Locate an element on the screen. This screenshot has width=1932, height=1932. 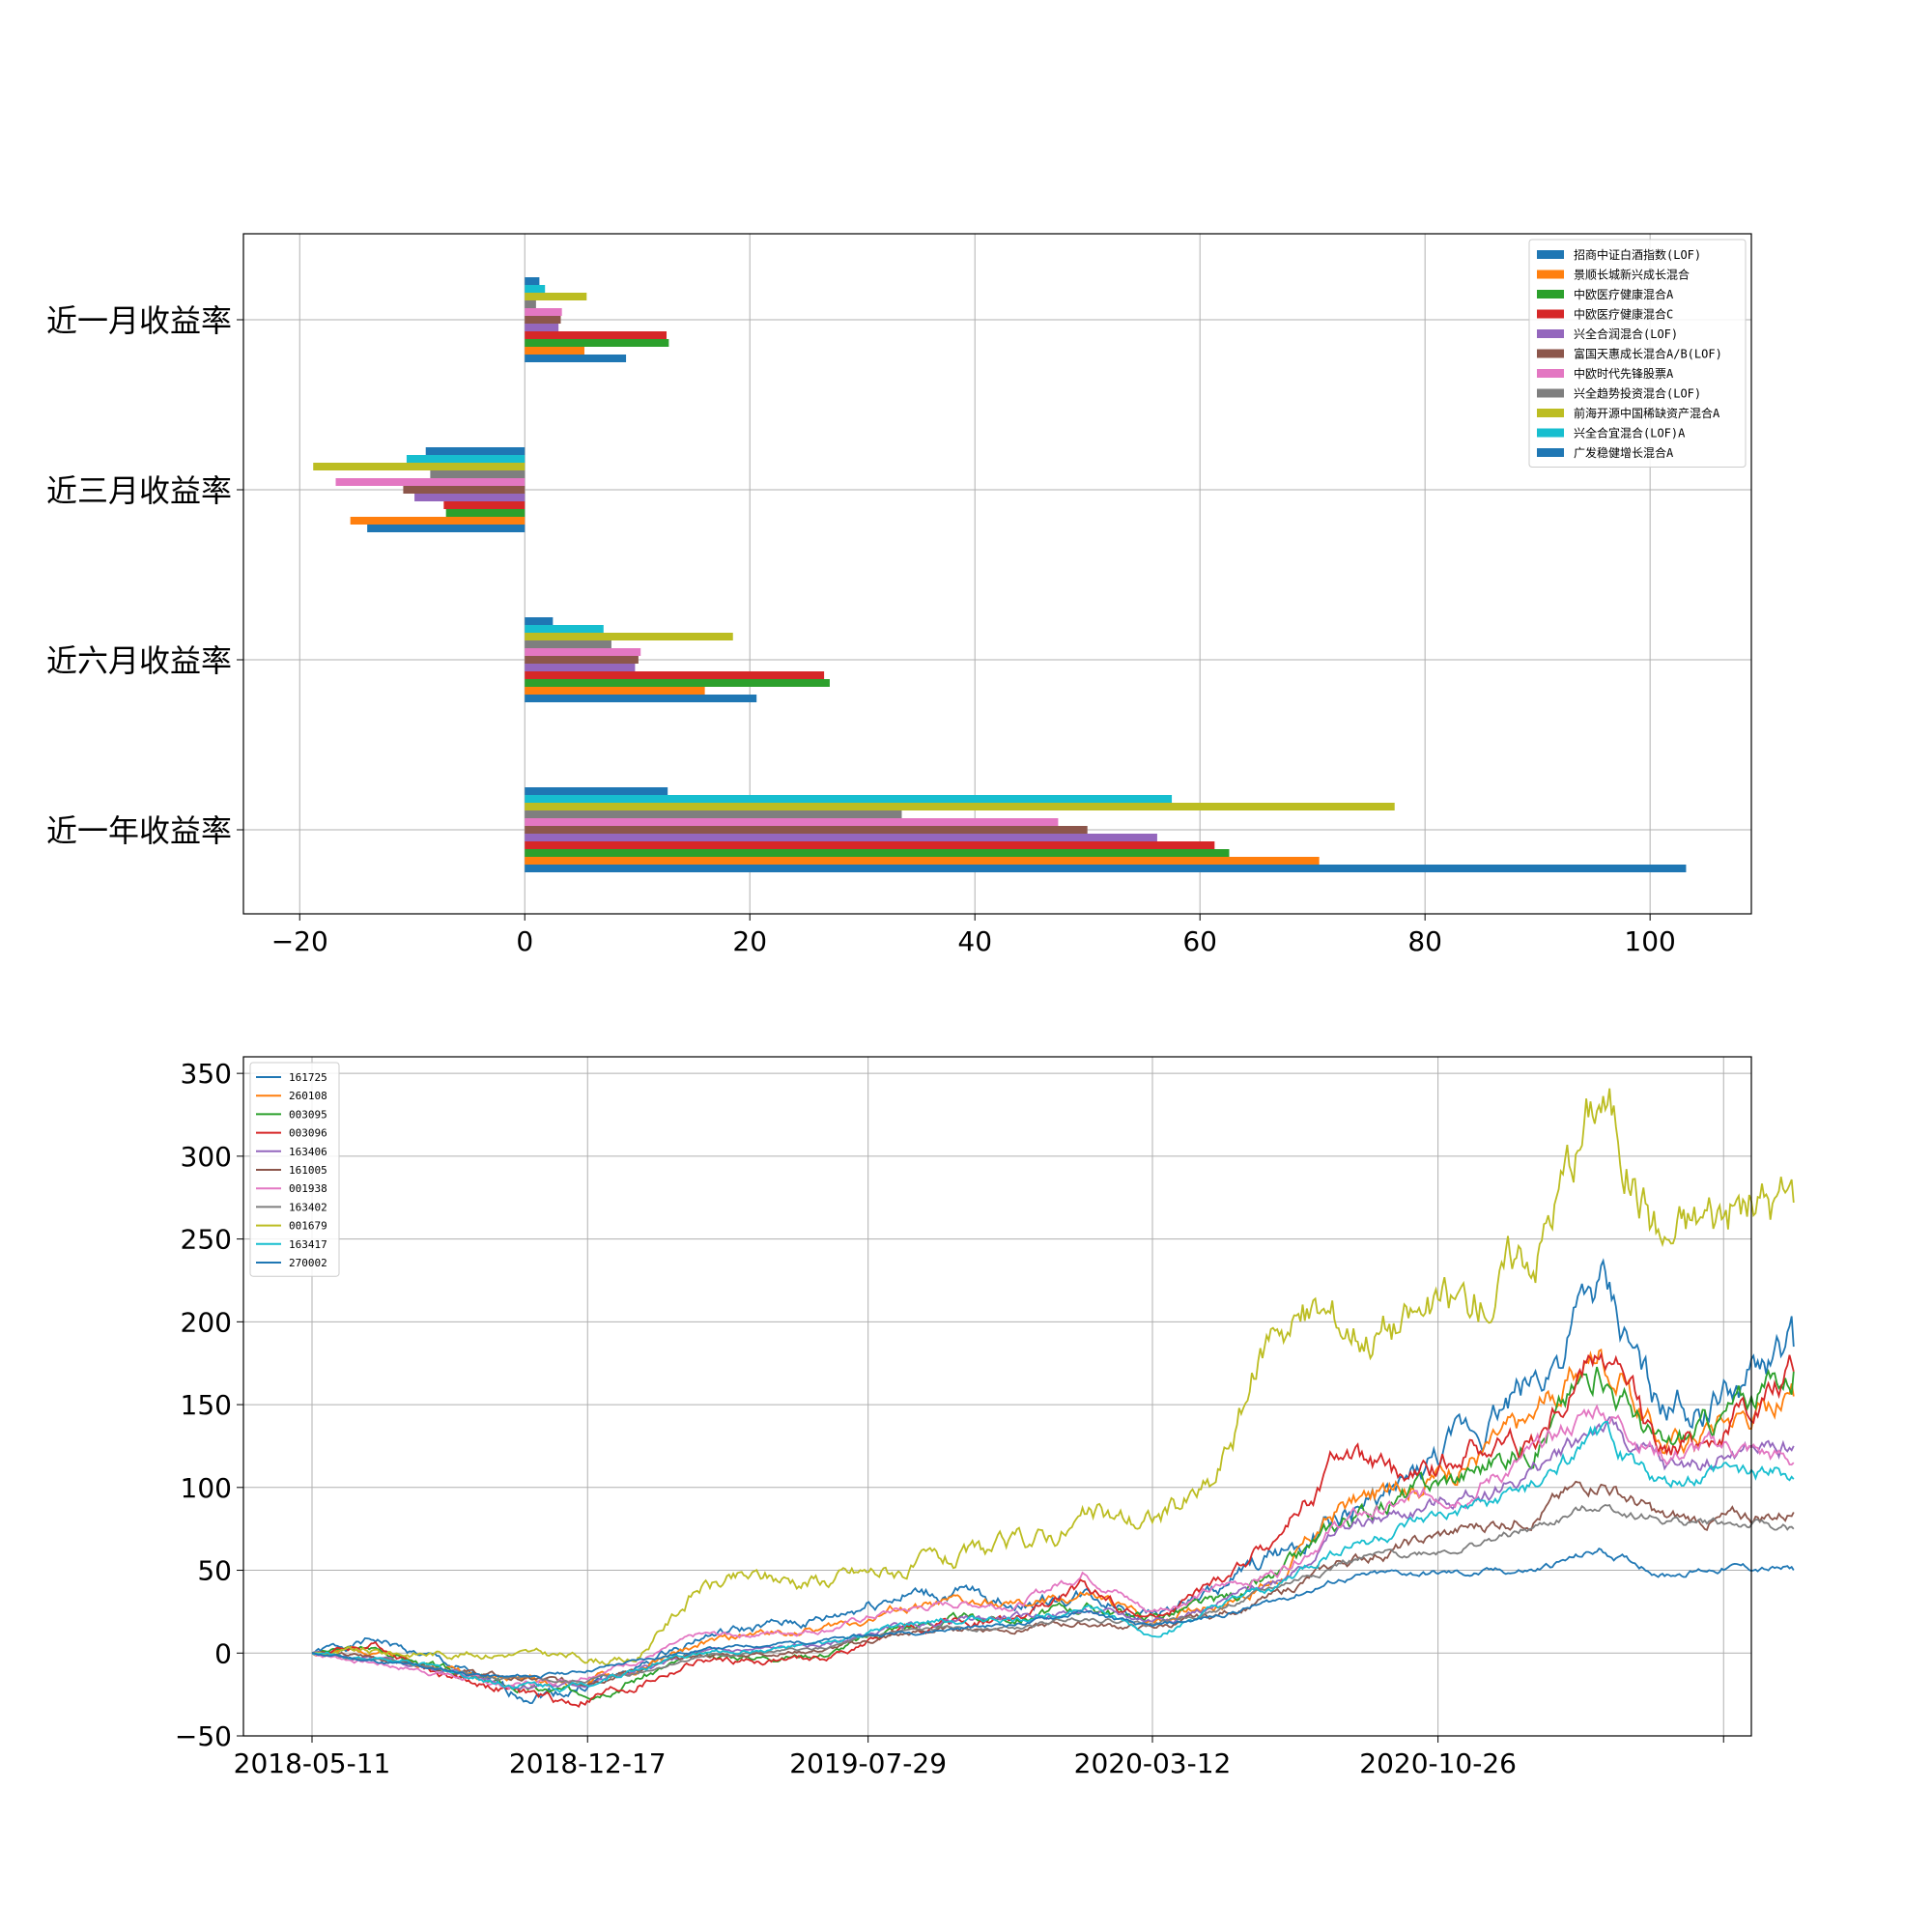
line-legend-label: 260108 is located at coordinates (308, 1096).